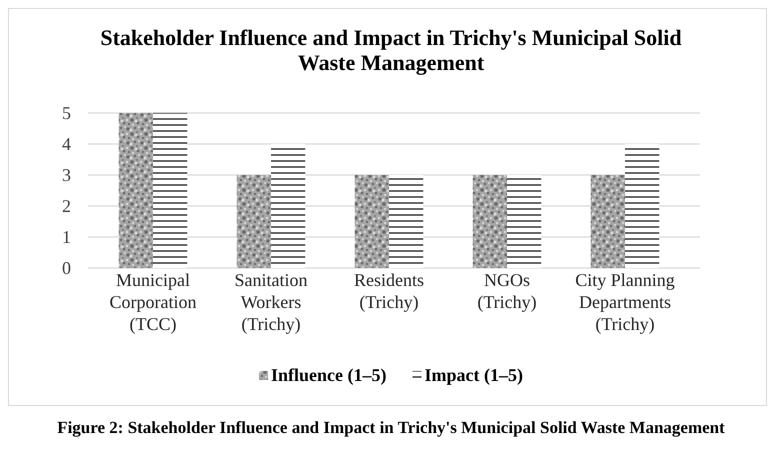 Image resolution: width=775 pixels, height=451 pixels. What do you see at coordinates (66, 206) in the screenshot?
I see `y-tick-label: 2` at bounding box center [66, 206].